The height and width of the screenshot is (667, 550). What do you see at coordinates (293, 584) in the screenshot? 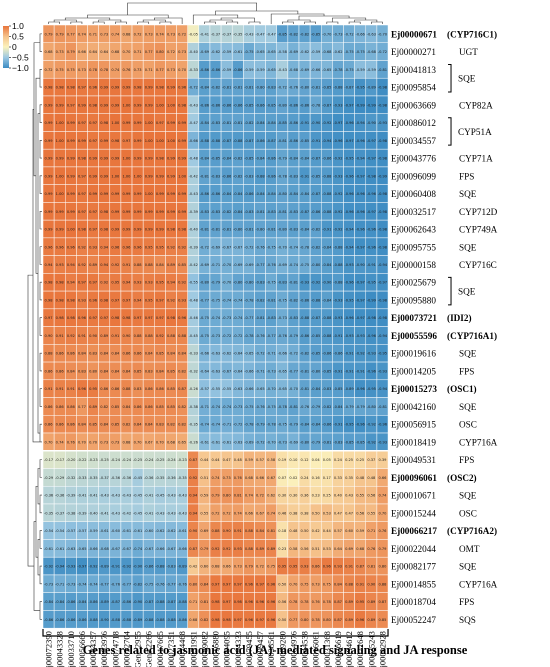
I see `cell-value-label: 0.70` at bounding box center [293, 584].